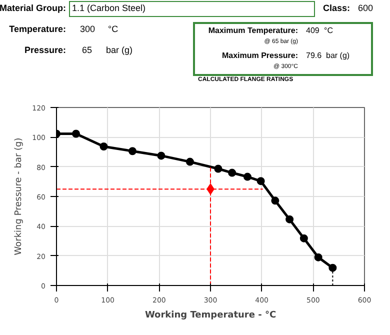 The height and width of the screenshot is (335, 390). What do you see at coordinates (109, 8) in the screenshot?
I see `text: 1.1 (Carbon Steel)` at bounding box center [109, 8].